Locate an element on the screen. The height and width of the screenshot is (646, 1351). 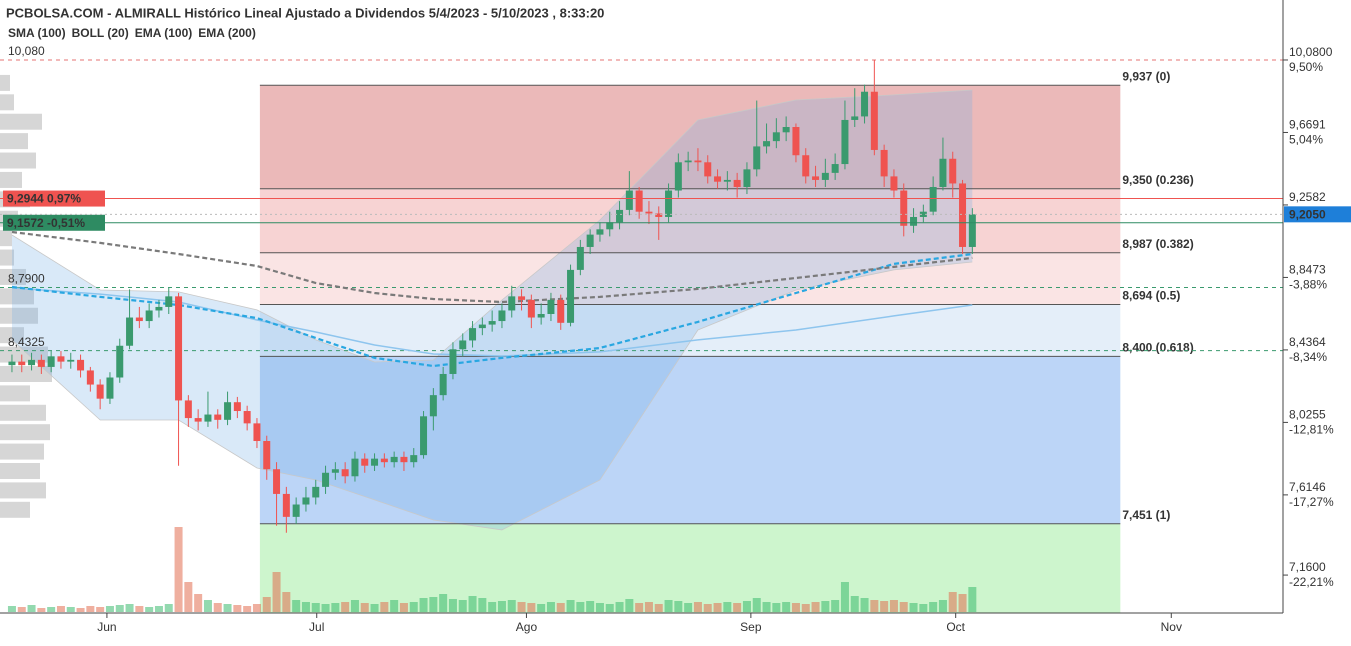
fib-label: 9,350 (0.236) is located at coordinates (1157, 180).